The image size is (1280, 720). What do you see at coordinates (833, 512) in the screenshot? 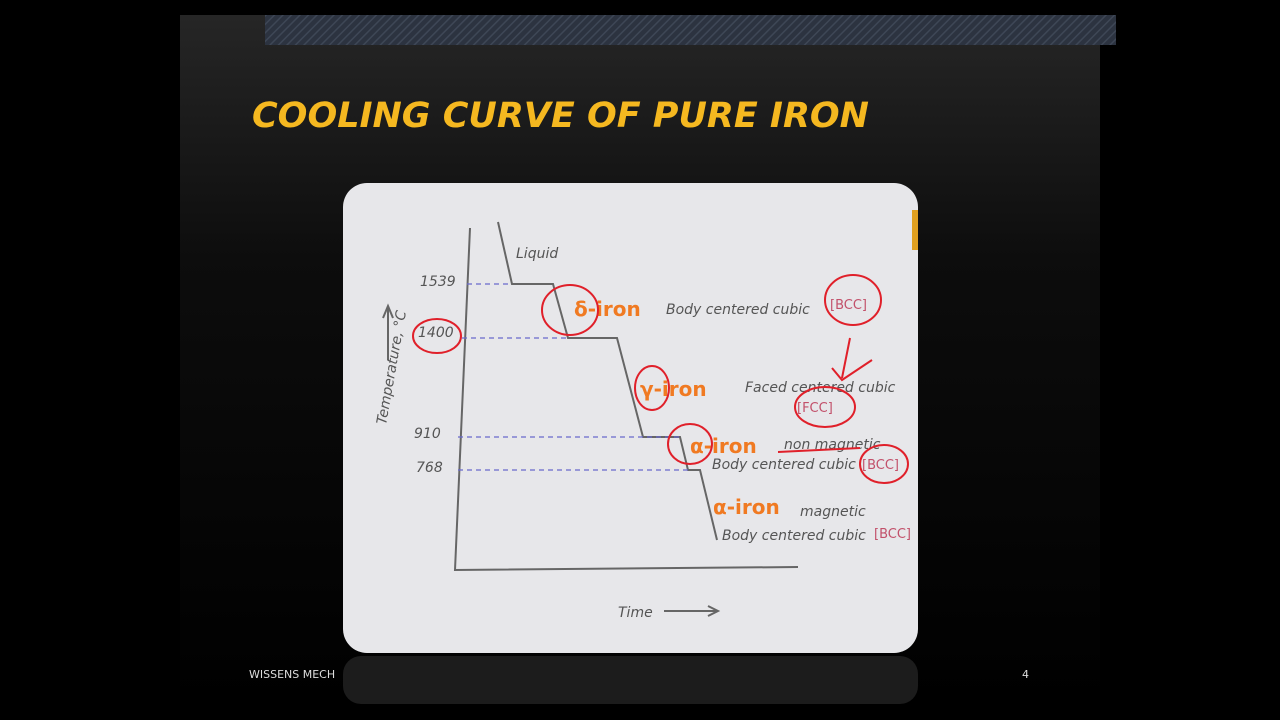
I see `phase-note: magnetic` at bounding box center [833, 512].